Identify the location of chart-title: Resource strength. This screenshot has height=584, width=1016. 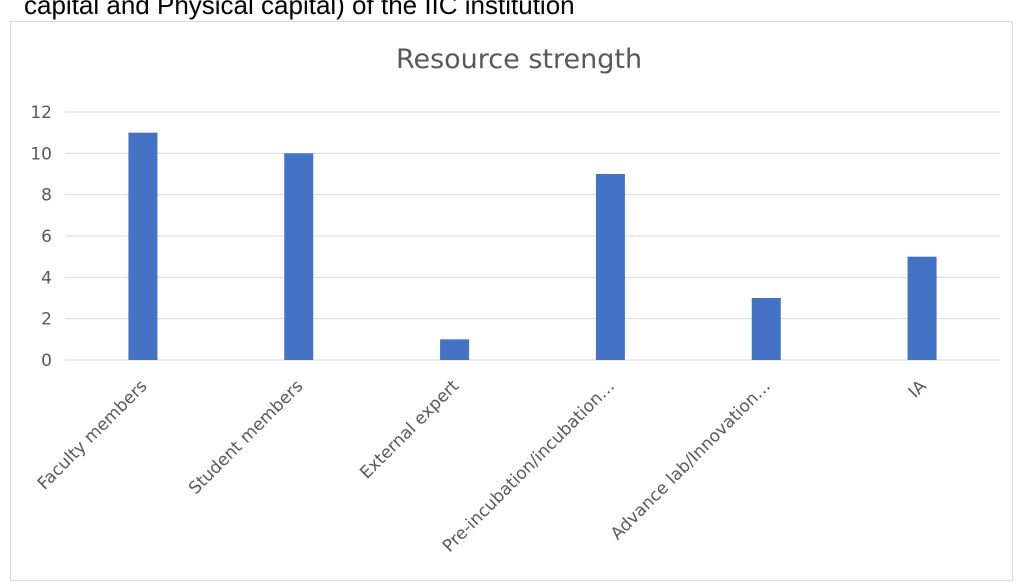
(519, 59).